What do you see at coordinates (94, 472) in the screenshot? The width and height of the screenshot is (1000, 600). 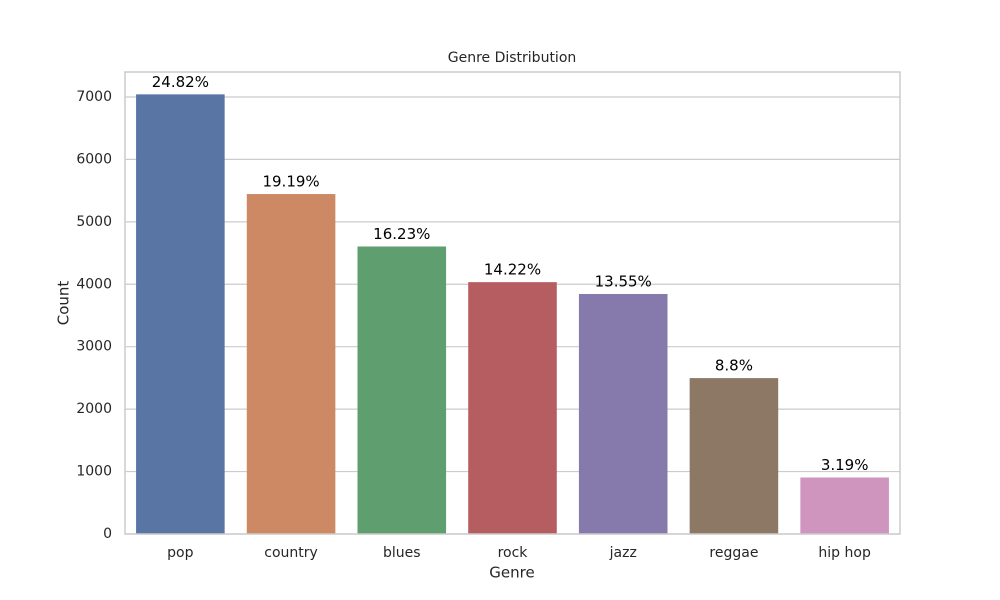 I see `y-tick-label: 1000` at bounding box center [94, 472].